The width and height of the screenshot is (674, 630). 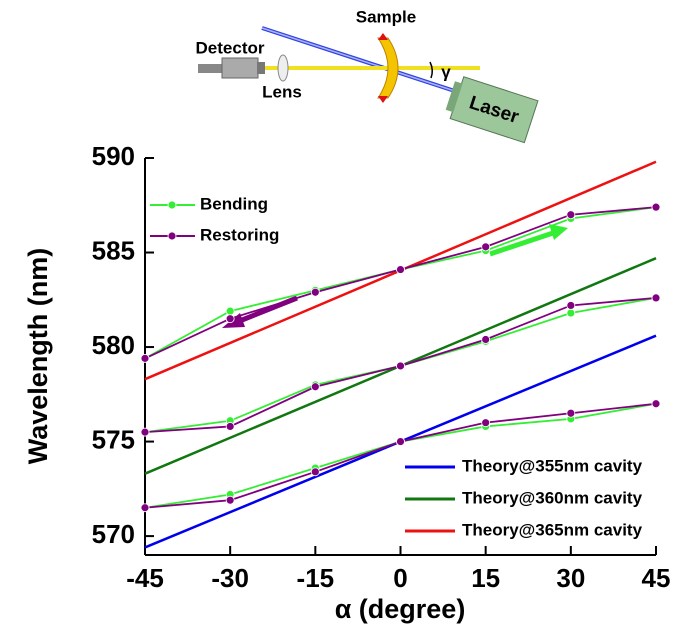 What do you see at coordinates (431, 70) in the screenshot?
I see `angle-arc` at bounding box center [431, 70].